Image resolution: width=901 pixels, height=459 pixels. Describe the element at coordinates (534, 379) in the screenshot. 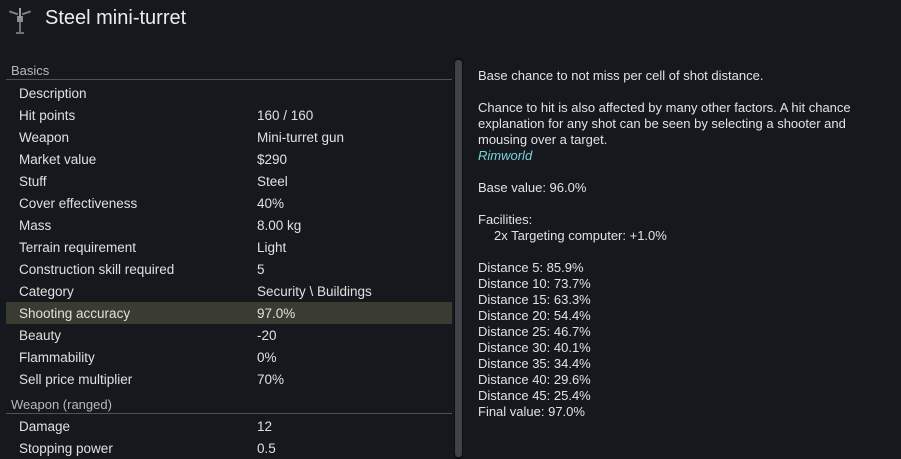

I see `distance-line: Distance 40: 29.6%` at that location.